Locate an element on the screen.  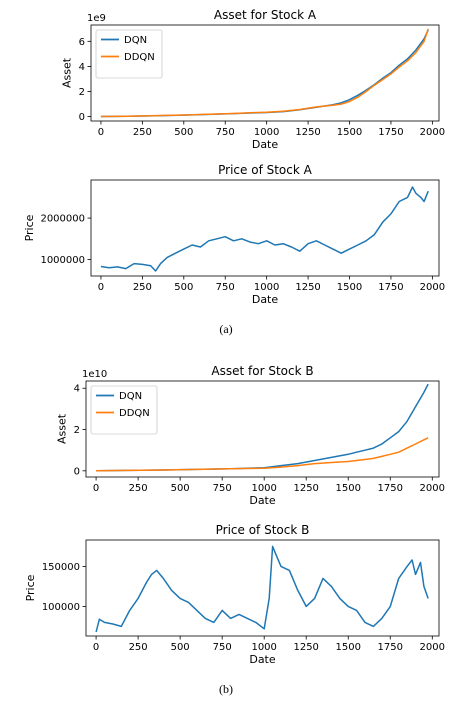
chart-title: Price of Stock B is located at coordinates (263, 530).